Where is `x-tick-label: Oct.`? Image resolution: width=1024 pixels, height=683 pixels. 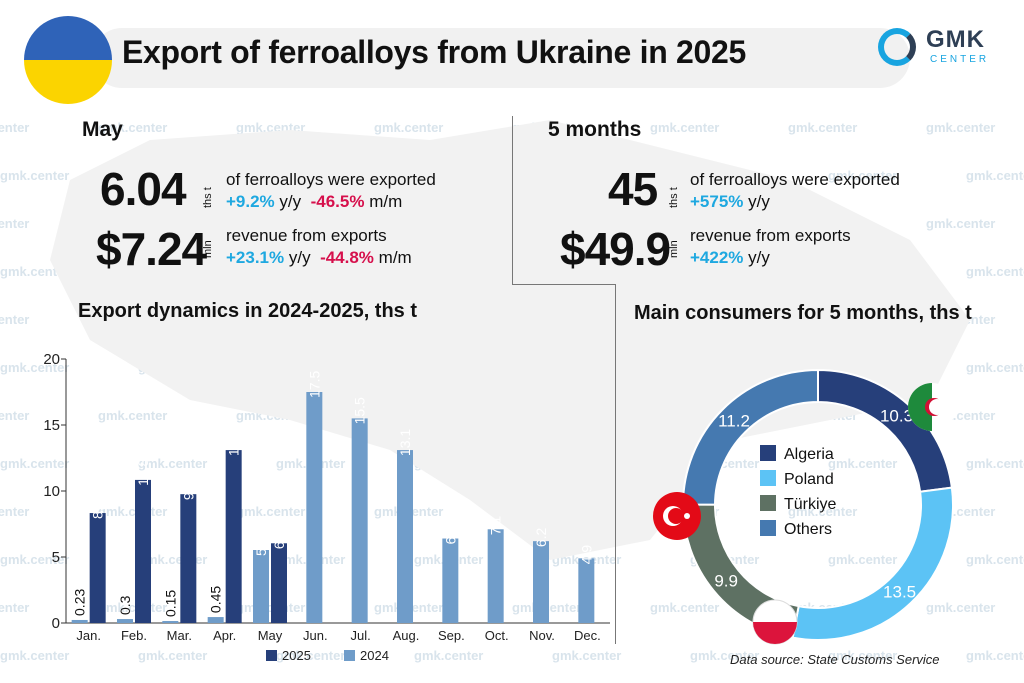
x-tick-label: Oct. is located at coordinates (497, 635).